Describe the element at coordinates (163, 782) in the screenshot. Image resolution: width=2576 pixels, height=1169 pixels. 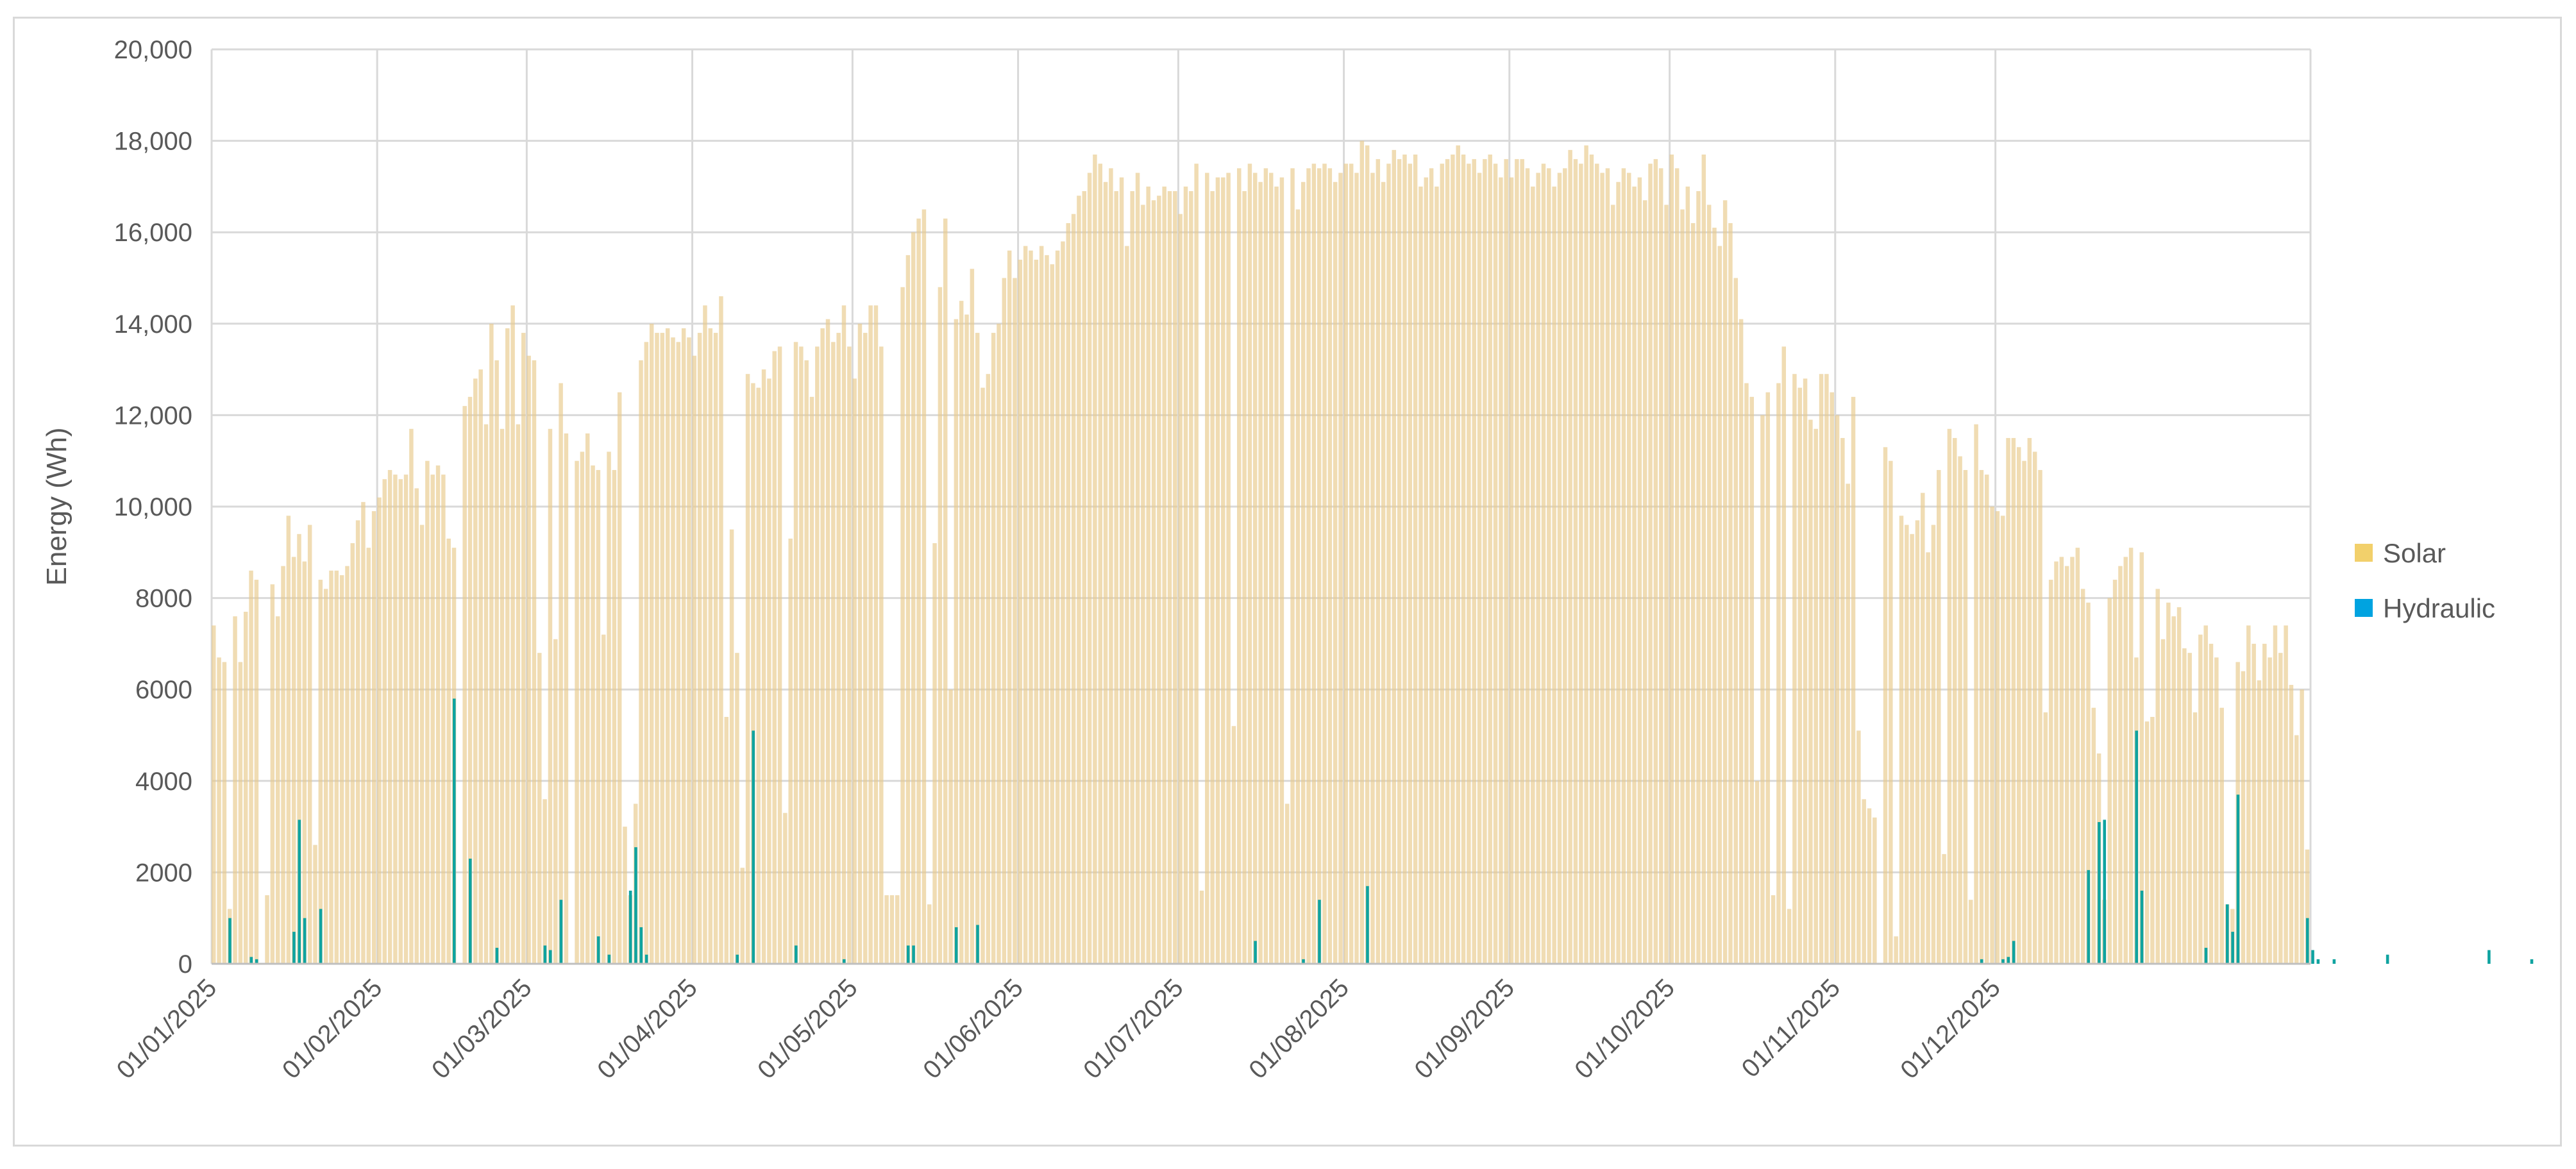
I see `y-tick-label: 4000` at that location.